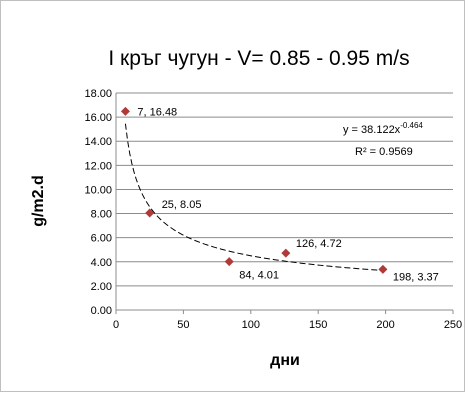 The image size is (465, 396). Describe the element at coordinates (183, 325) in the screenshot. I see `x-tick-label: 50` at that location.